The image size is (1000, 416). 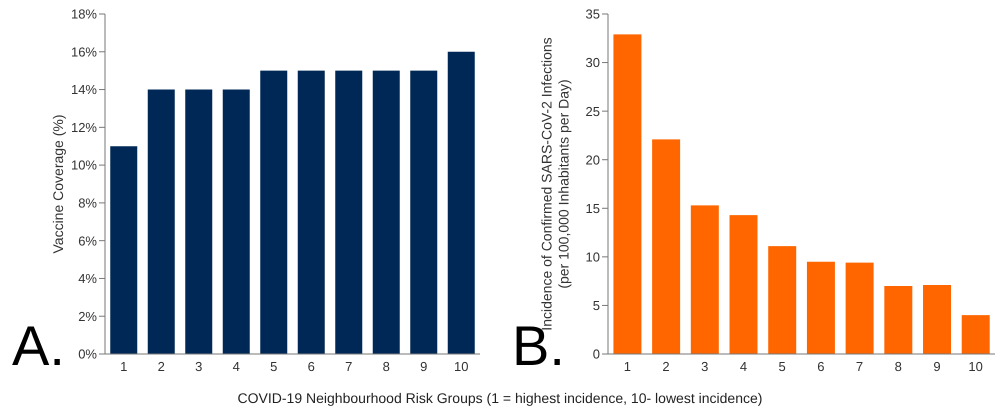 I want to click on y-tick-label: 2%, so click(x=88, y=316).